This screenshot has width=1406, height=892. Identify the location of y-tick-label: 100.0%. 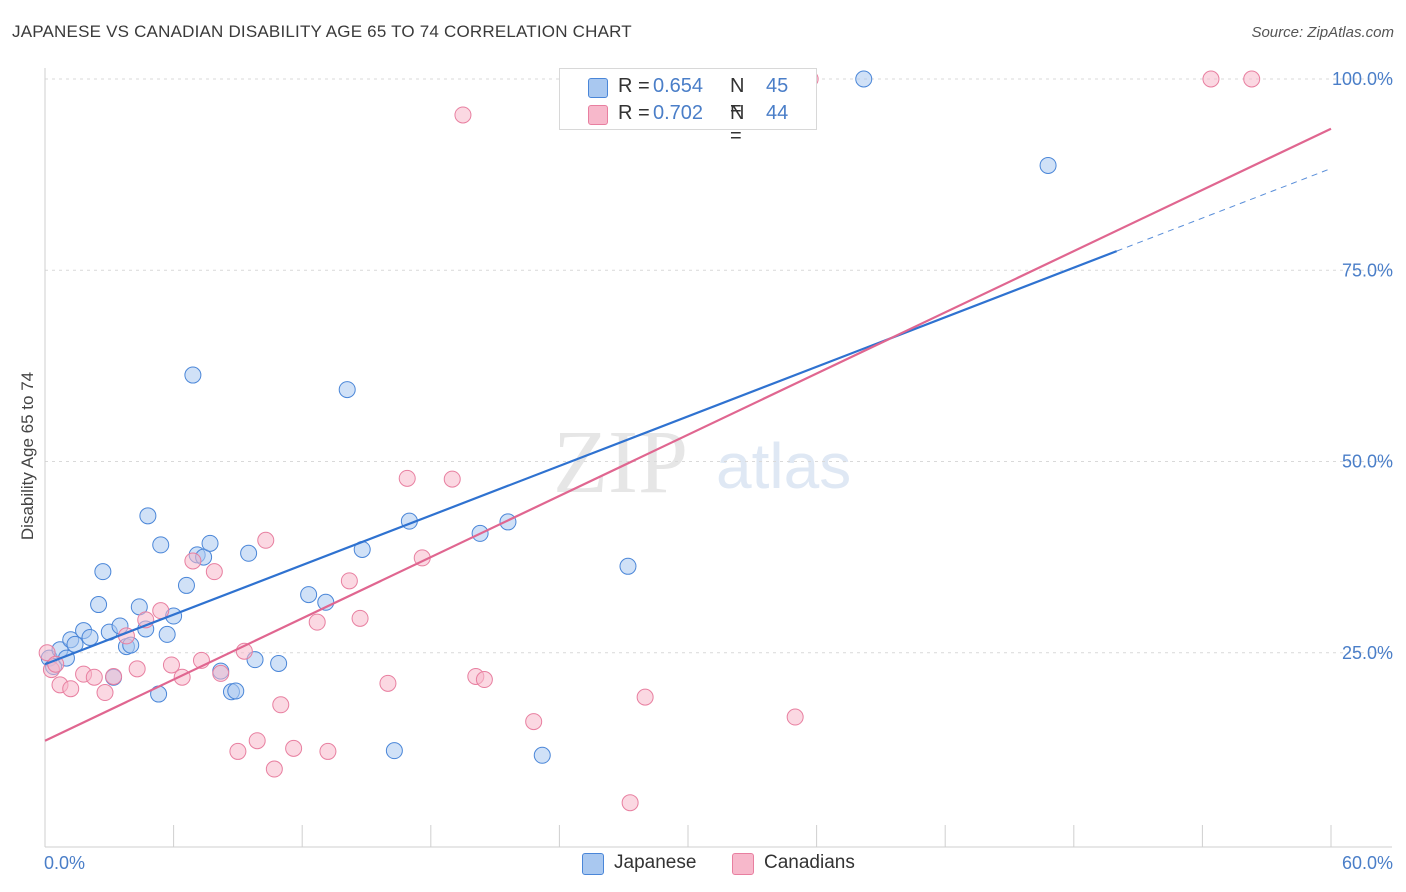
(1362, 79).